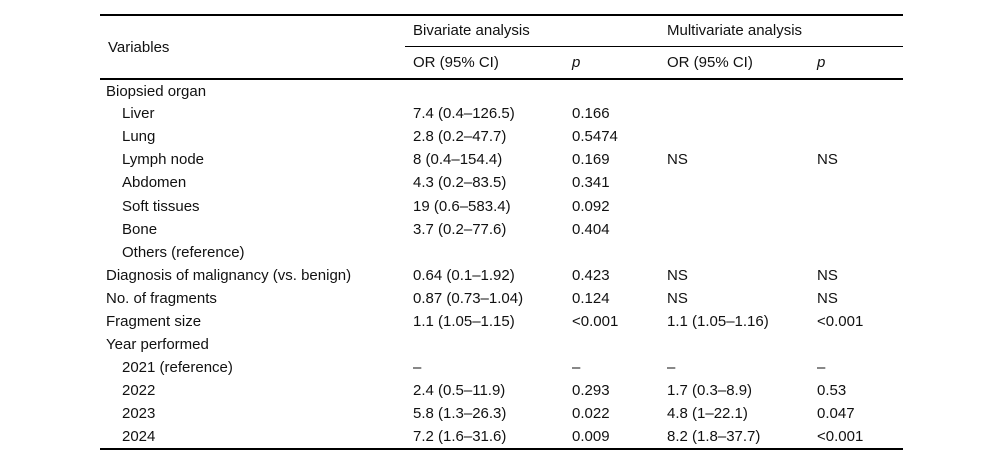 This screenshot has height=471, width=1000. Describe the element at coordinates (707, 414) in the screenshot. I see `data-cell: 4.8 (1–22.1)` at that location.